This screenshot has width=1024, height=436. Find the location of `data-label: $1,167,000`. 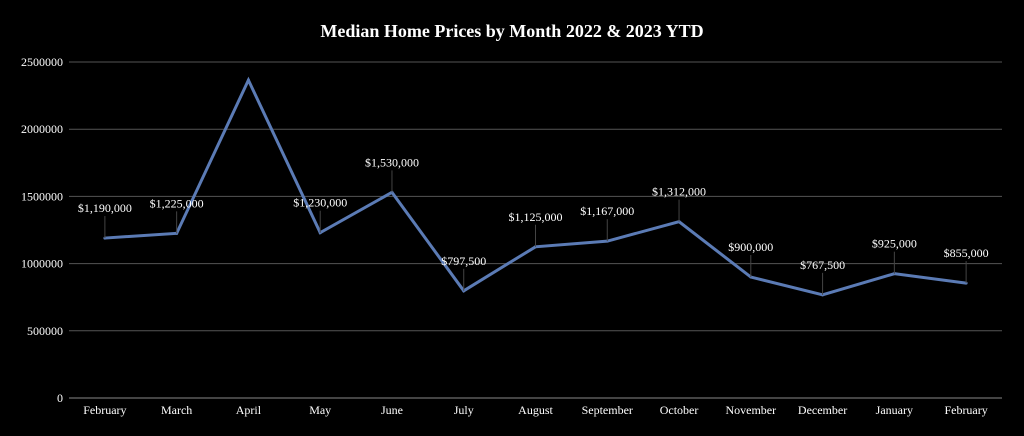

data-label: $1,167,000 is located at coordinates (607, 211).